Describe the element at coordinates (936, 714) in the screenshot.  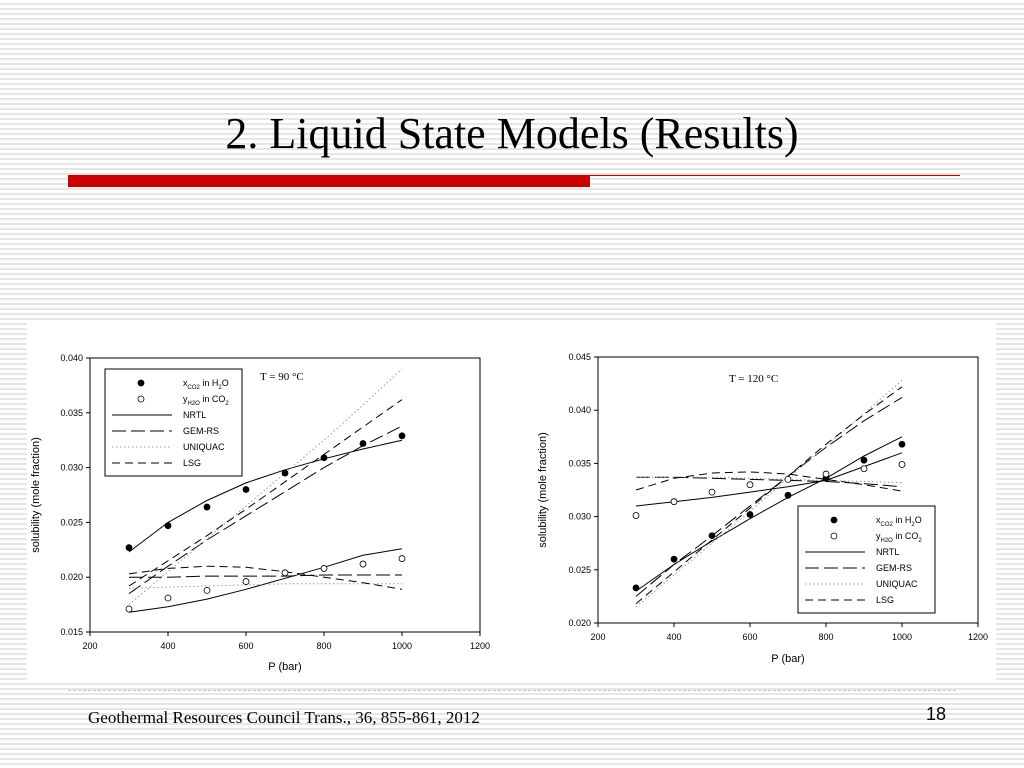
I see `page-number: 18` at that location.